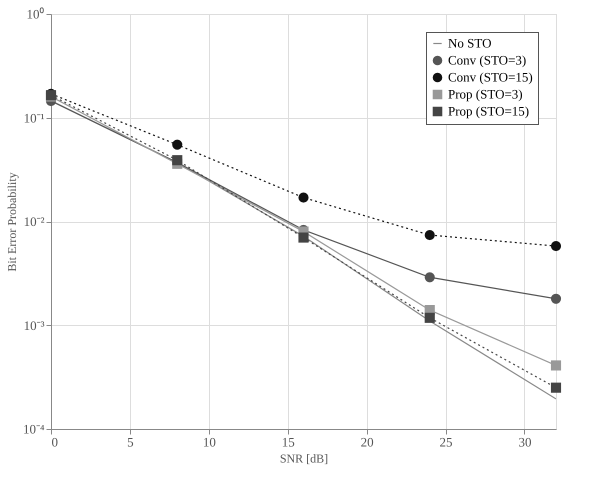 Image resolution: width=599 pixels, height=481 pixels. Describe the element at coordinates (34, 221) in the screenshot. I see `y-tick-label: 10⁻²` at that location.